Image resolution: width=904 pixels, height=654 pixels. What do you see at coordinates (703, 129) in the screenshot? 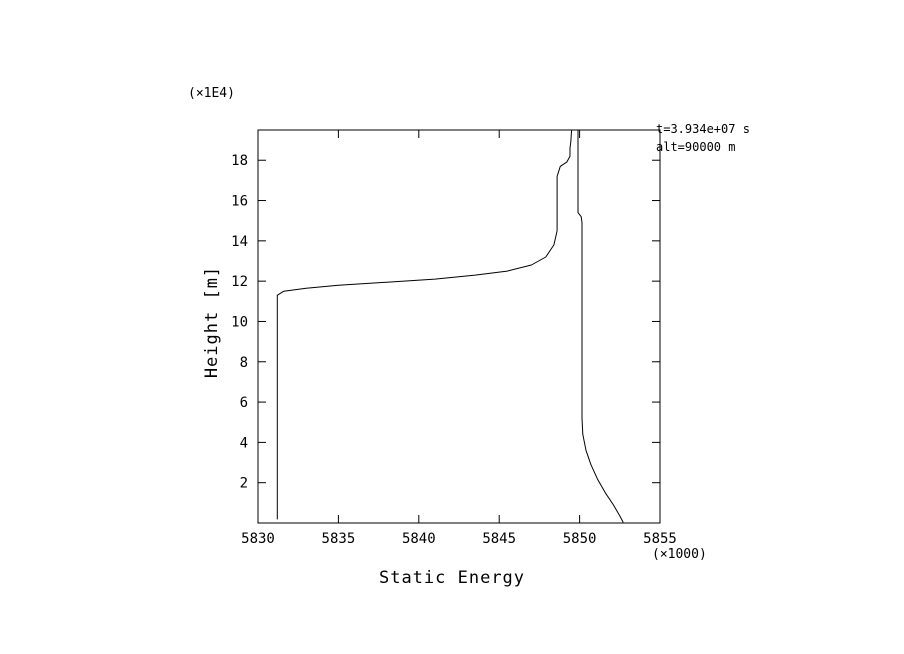
I see `annotation-time: t=3.934e+07 s` at bounding box center [703, 129].